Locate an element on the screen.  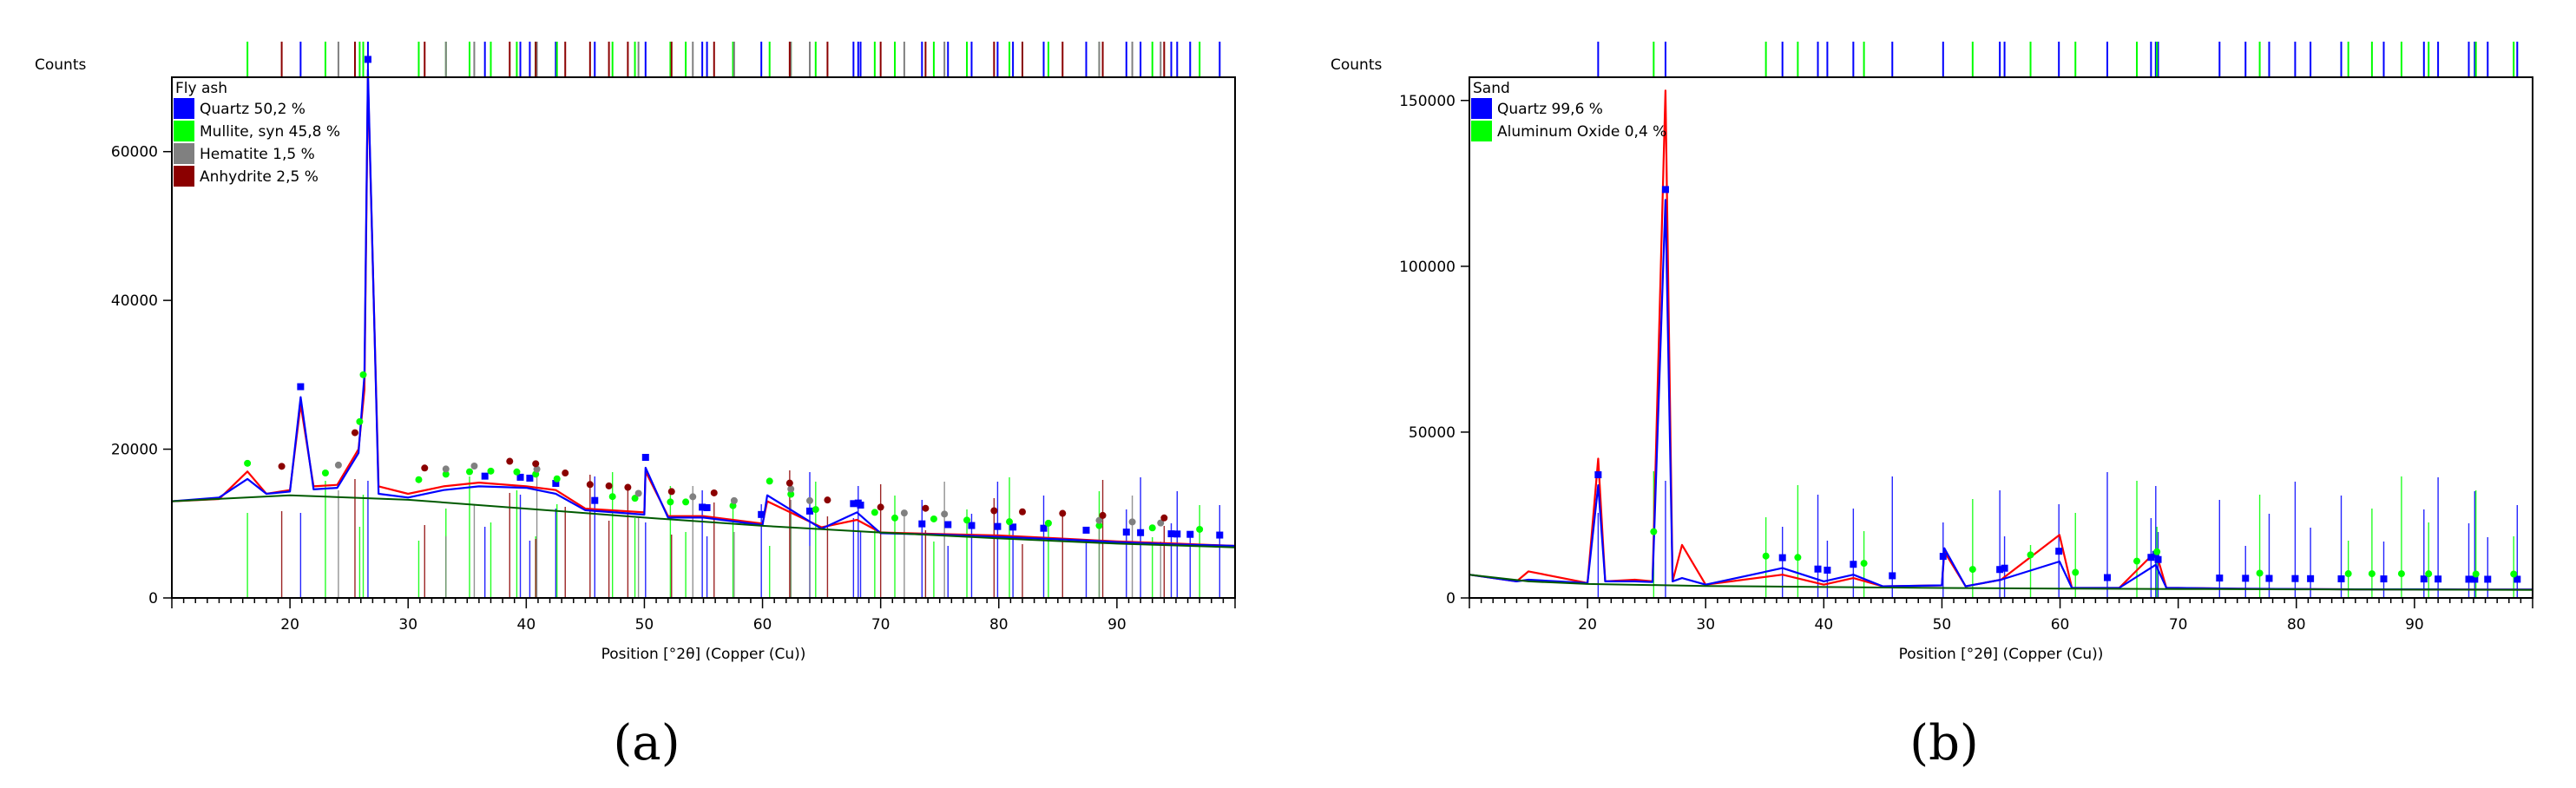
y-tick-label: 100000 is located at coordinates (1427, 267).